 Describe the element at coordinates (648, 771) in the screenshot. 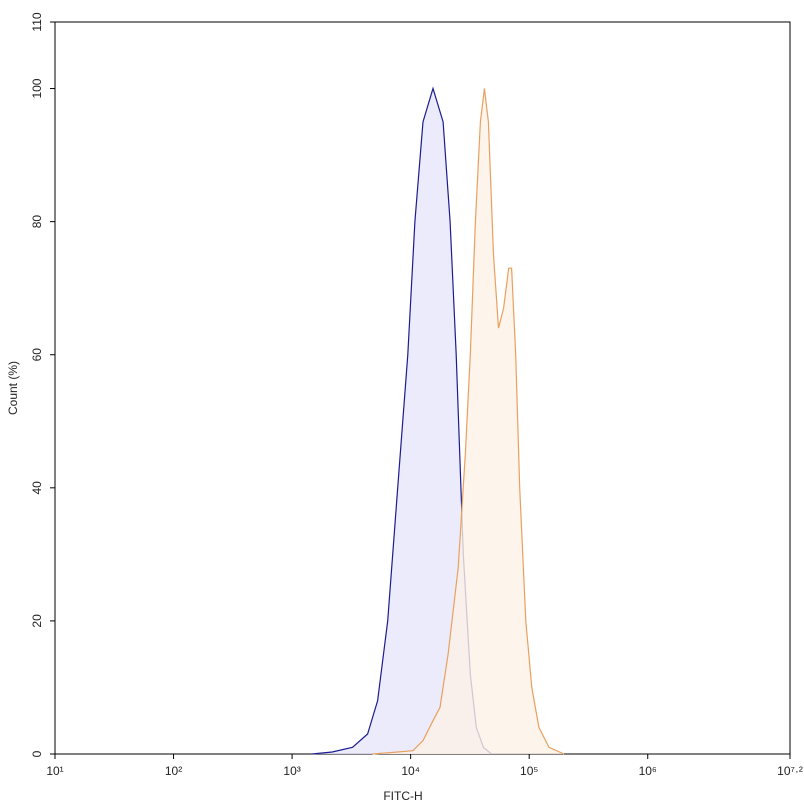

I see `x-tick-label: 10⁶` at that location.